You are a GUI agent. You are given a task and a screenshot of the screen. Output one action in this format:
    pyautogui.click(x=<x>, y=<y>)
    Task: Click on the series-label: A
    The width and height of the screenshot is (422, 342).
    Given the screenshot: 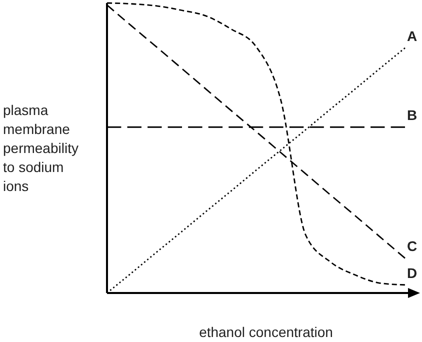 What is the action you would take?
    pyautogui.click(x=412, y=36)
    